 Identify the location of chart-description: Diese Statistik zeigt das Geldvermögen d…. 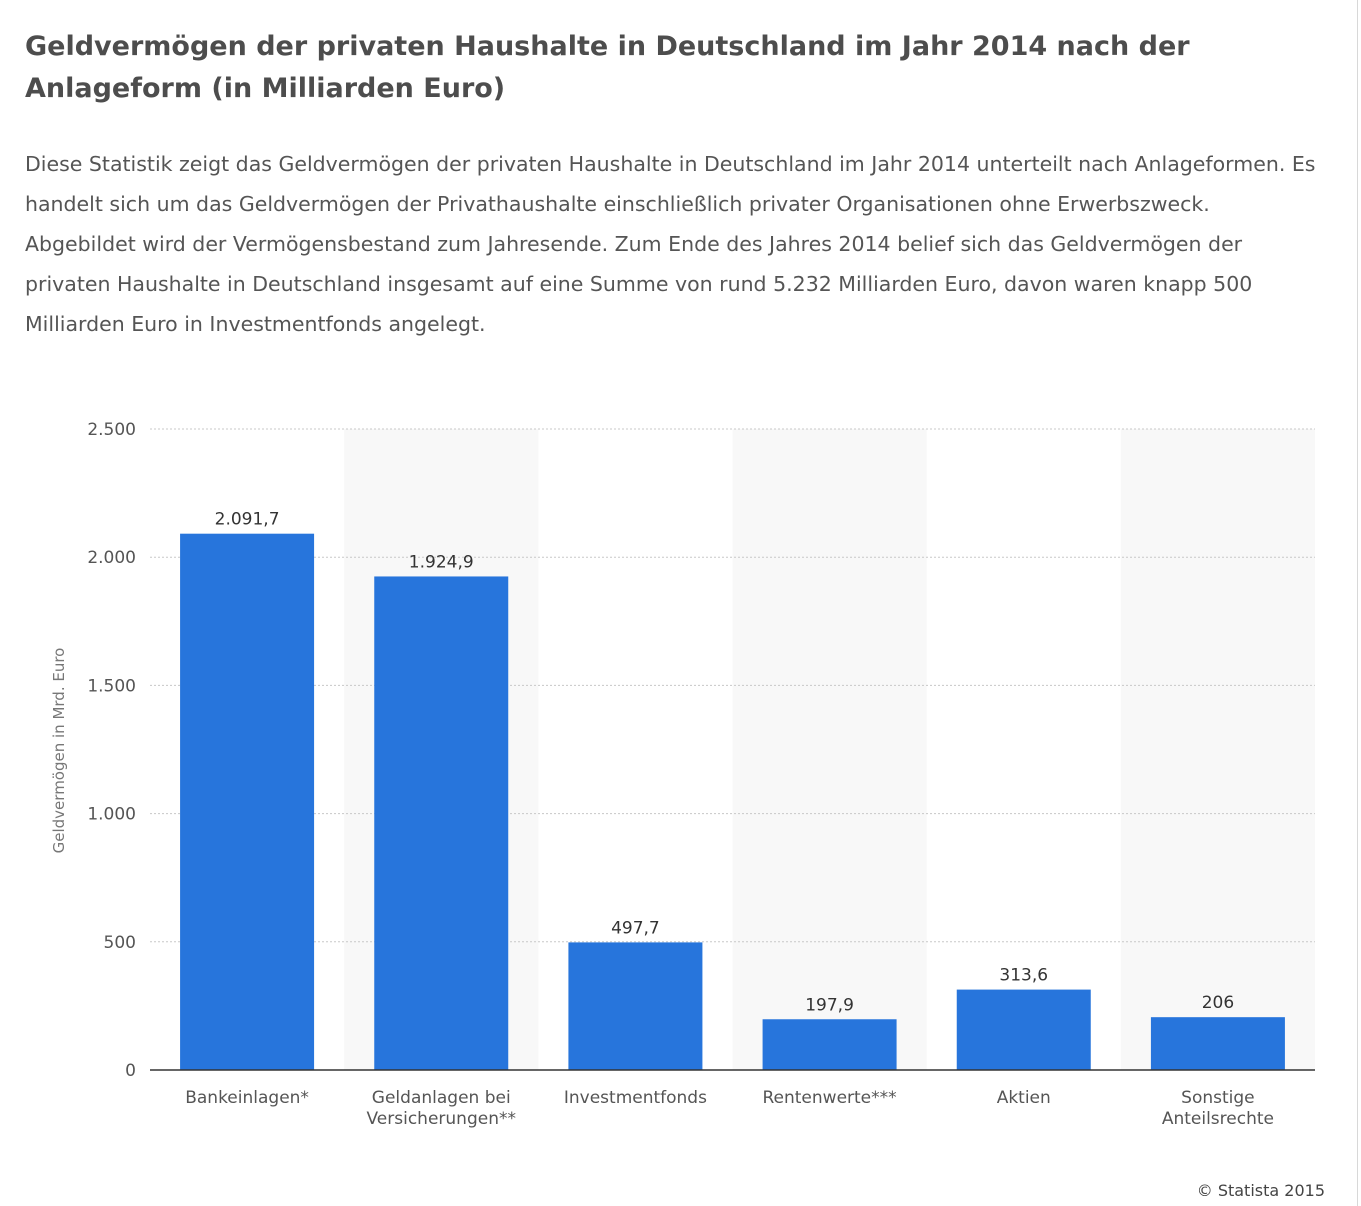
(670, 244).